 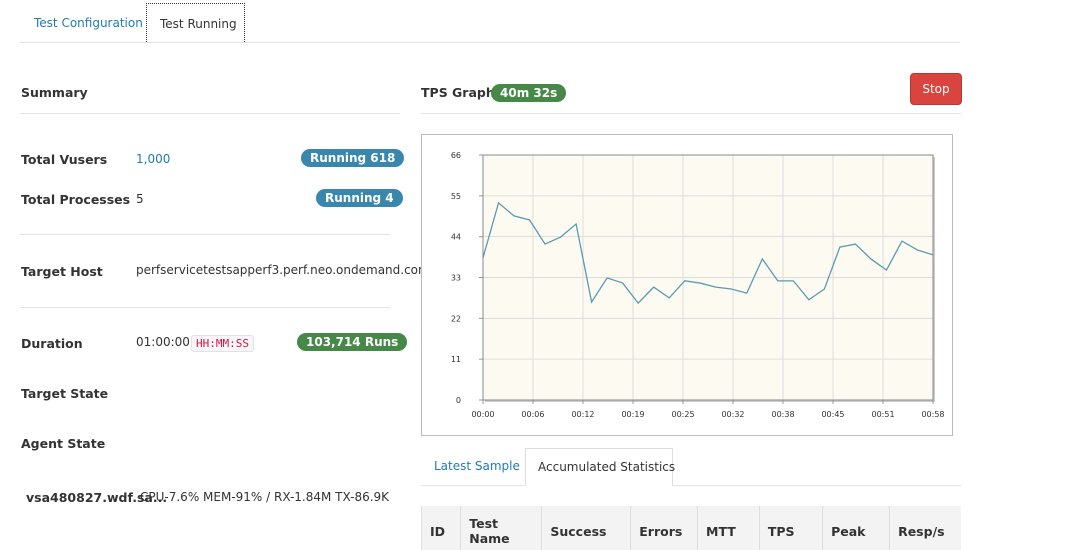 What do you see at coordinates (265, 497) in the screenshot?
I see `agent-stats: CPU-7.6% MEM-91% / RX-1.84M TX-86.9K` at bounding box center [265, 497].